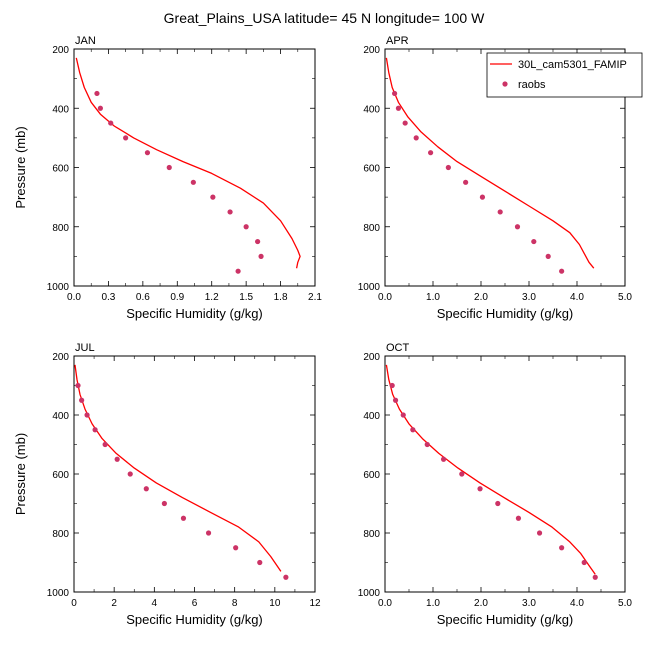 Image resolution: width=648 pixels, height=648 pixels. Describe the element at coordinates (577, 297) in the screenshot. I see `x-tick-label: 4.0` at that location.